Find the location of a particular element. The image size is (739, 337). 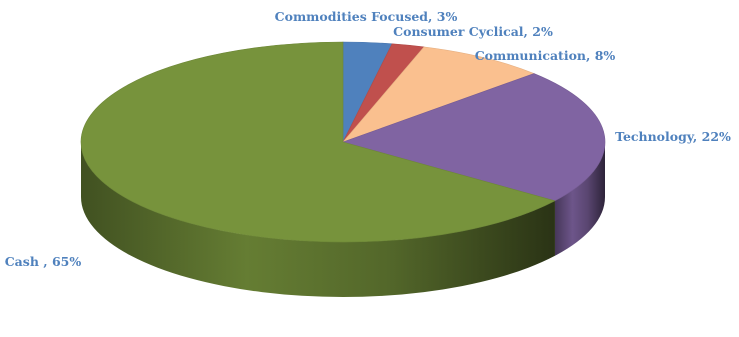

slice-technology is located at coordinates (474, 137).